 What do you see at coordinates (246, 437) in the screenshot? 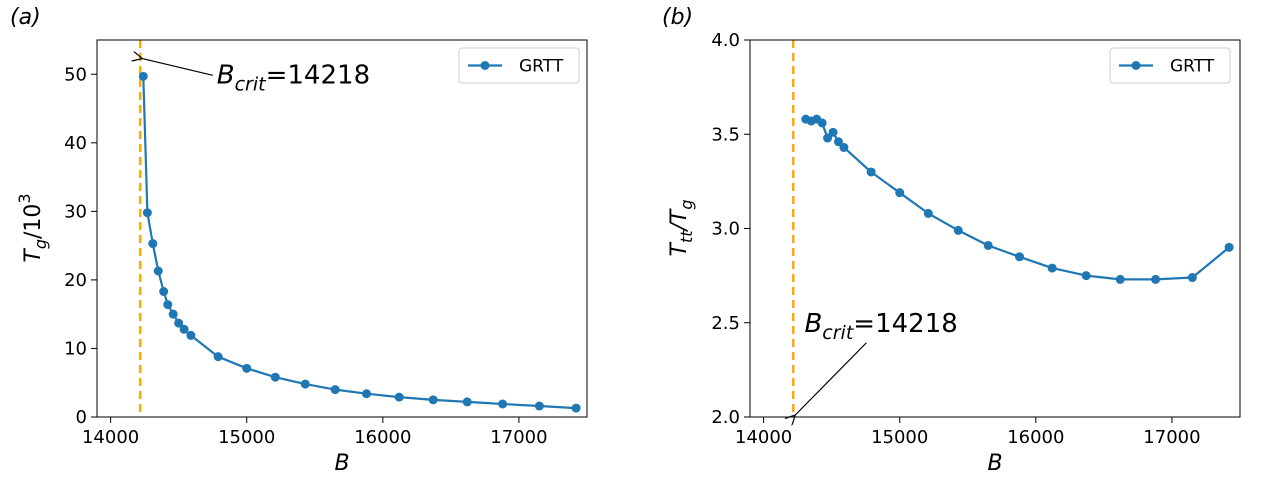
I see `panel-a-xtick-label-1: 15000` at bounding box center [246, 437].